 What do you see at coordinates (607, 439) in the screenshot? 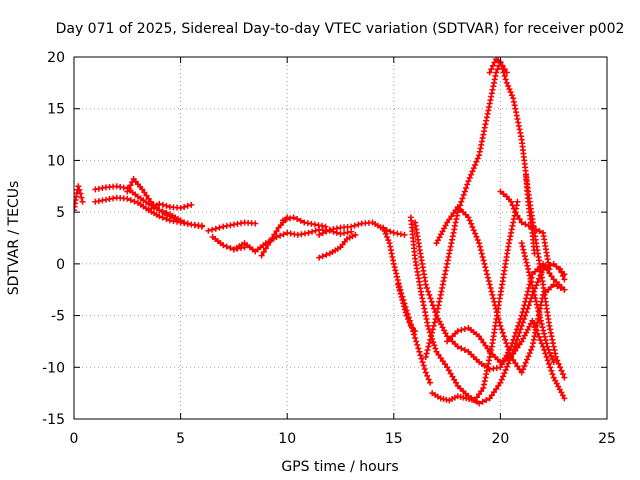
I see `x-tick-label: 25` at bounding box center [607, 439].